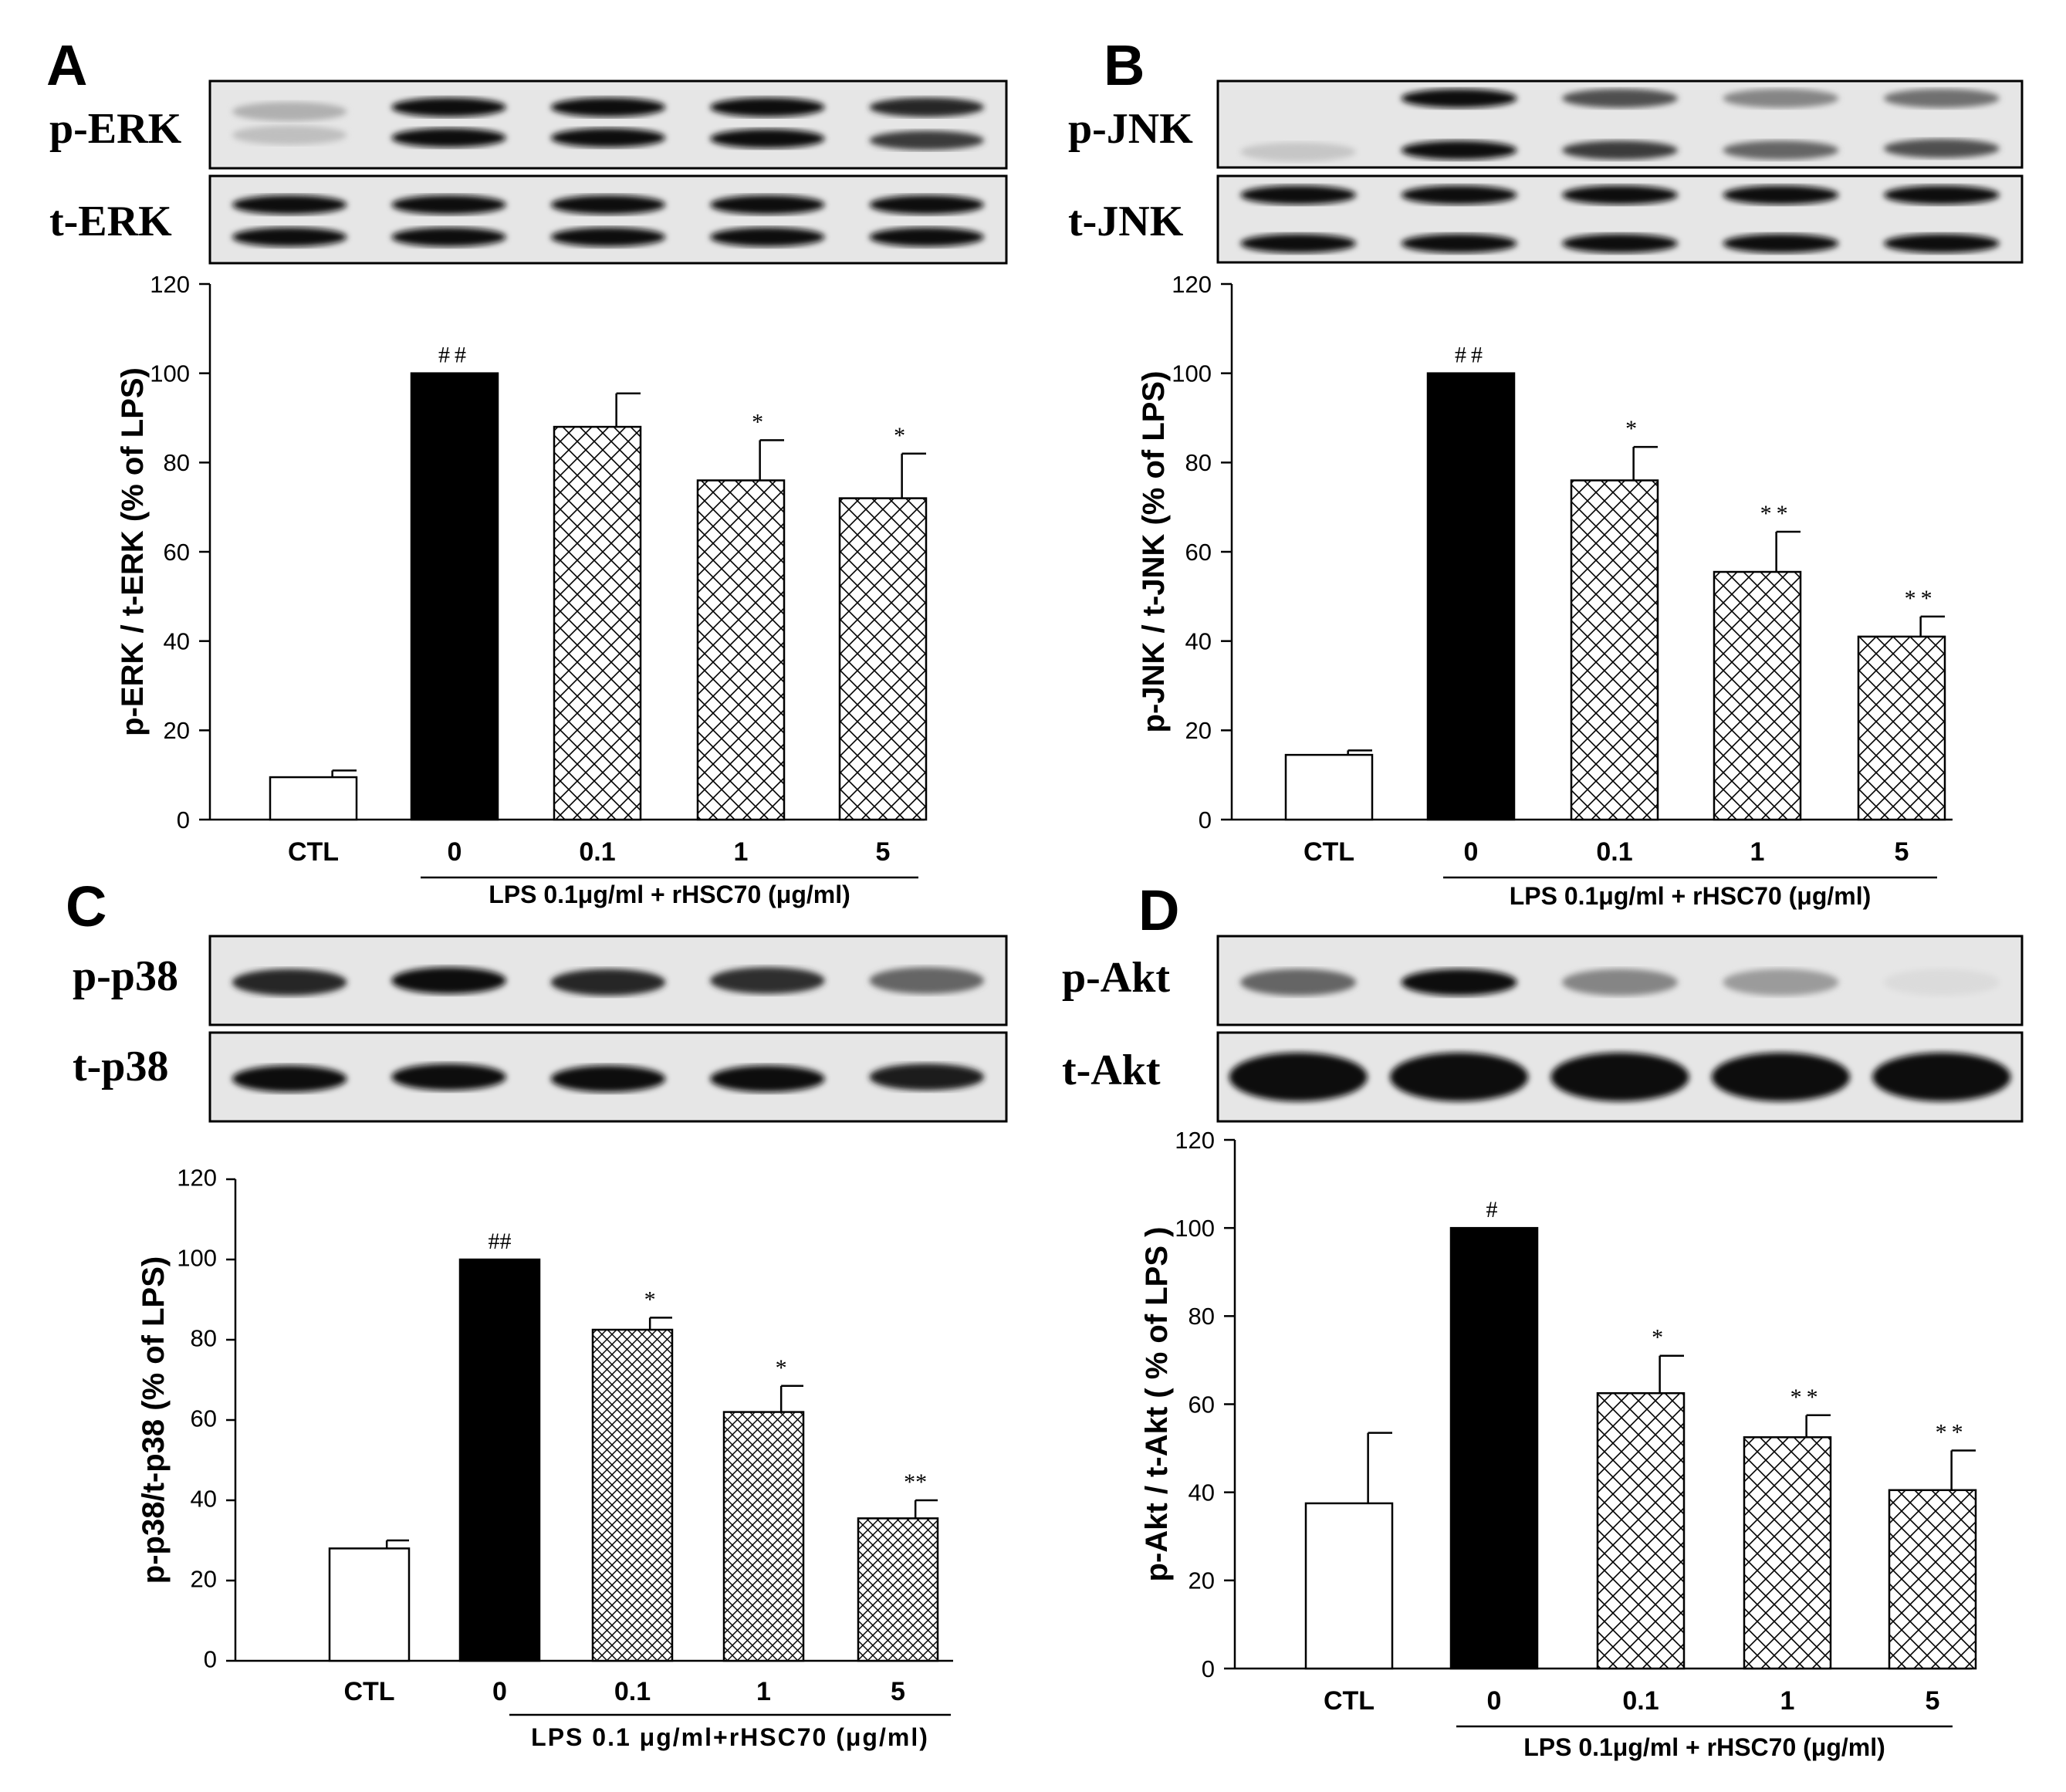  Describe the element at coordinates (1806, 1398) in the screenshot. I see `significance-label-1: **` at that location.